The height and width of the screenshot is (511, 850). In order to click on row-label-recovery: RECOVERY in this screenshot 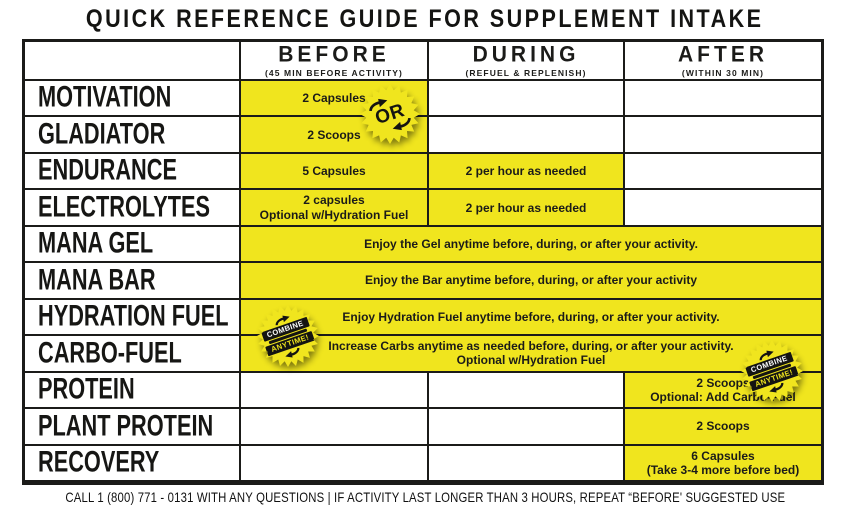, I will do `click(133, 463)`.